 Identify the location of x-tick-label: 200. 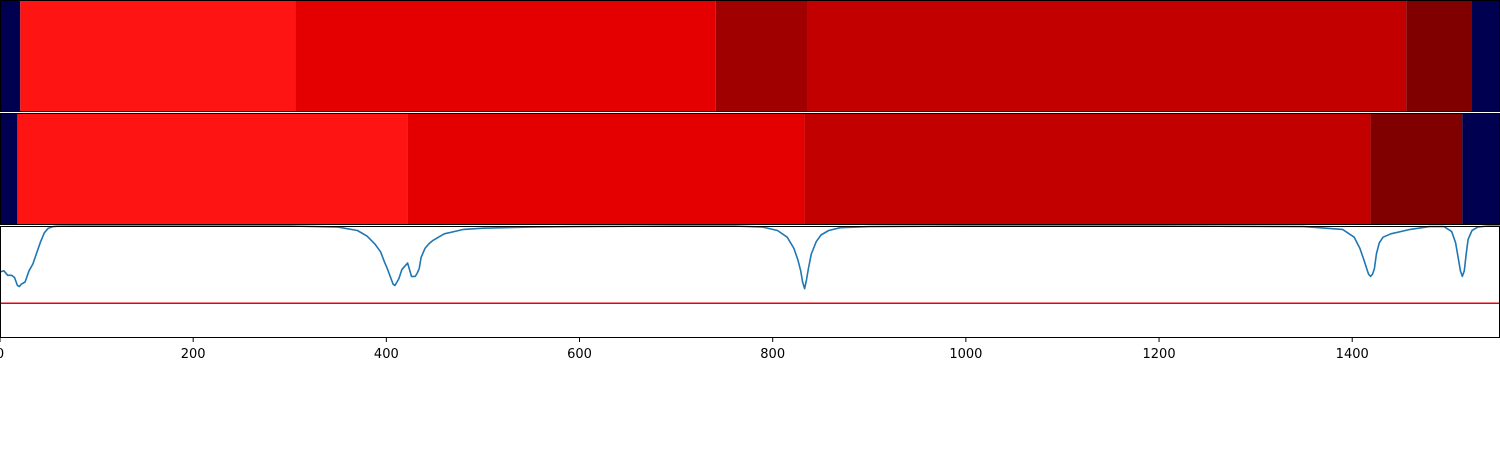
(193, 354).